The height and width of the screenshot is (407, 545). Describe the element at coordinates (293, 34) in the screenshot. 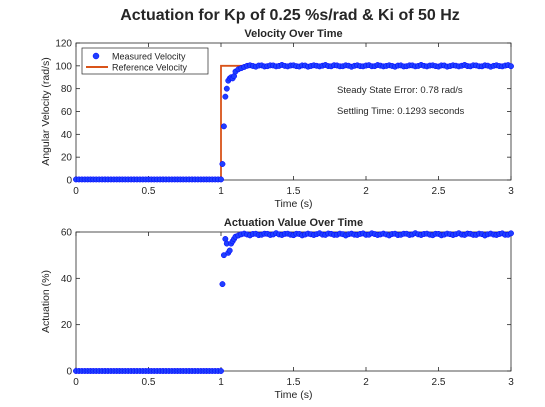

I see `axes-title: Velocity Over Time` at that location.